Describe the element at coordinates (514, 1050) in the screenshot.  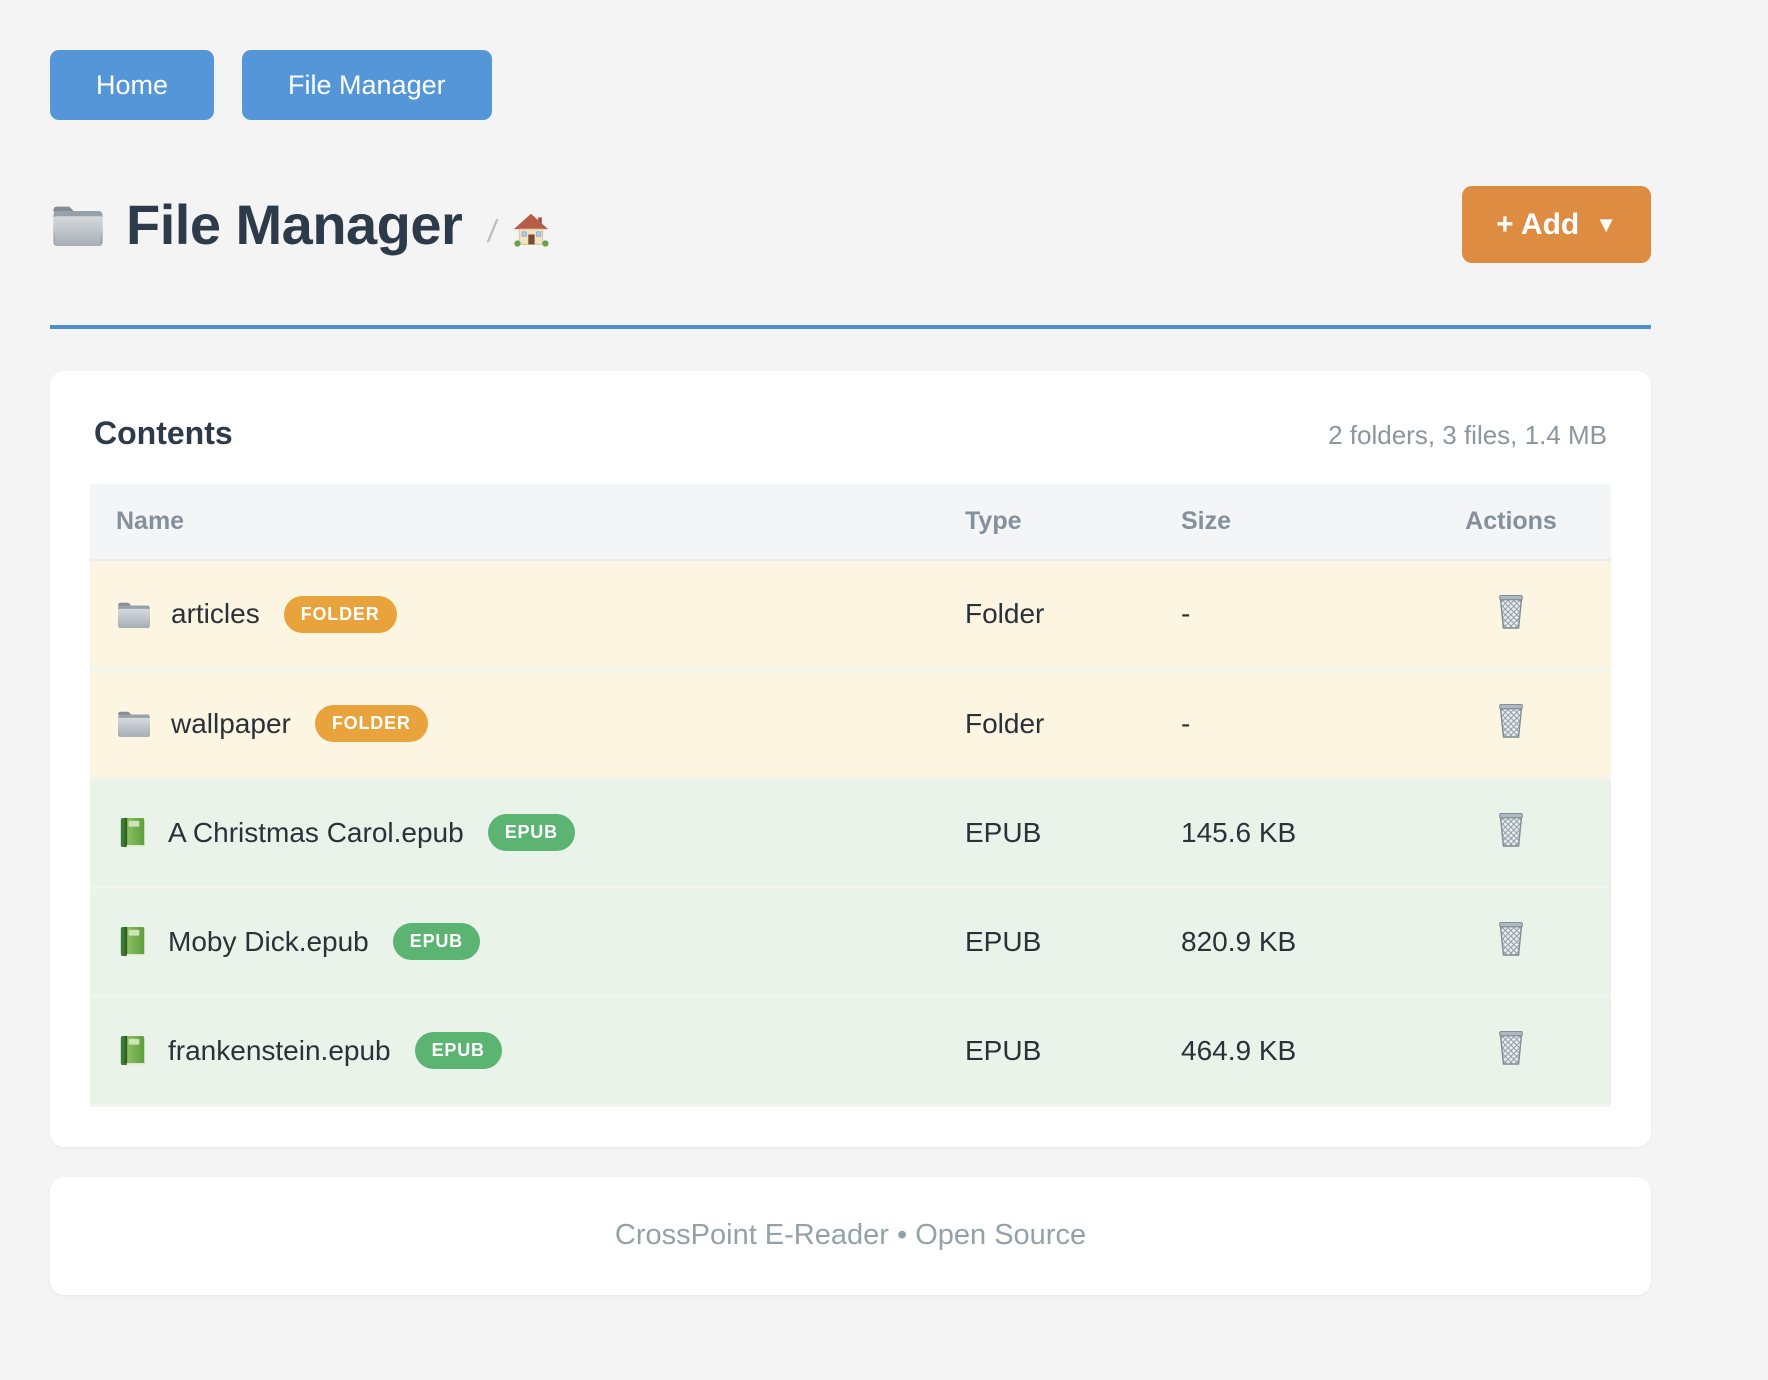
I see `name-cell: frankenstein.epub EPUB` at that location.